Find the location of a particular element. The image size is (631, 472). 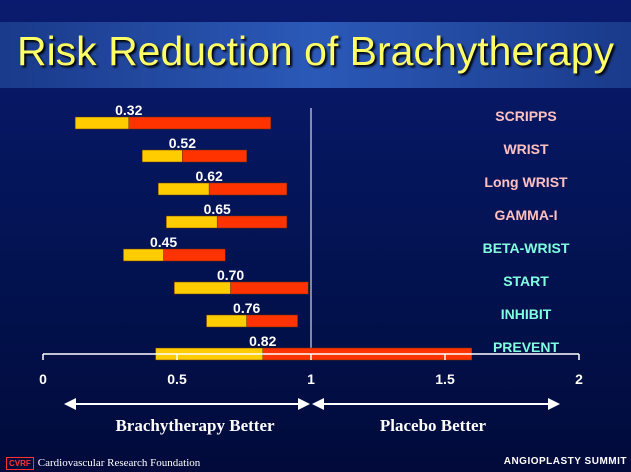

estimate-label: 0.45 is located at coordinates (163, 242).